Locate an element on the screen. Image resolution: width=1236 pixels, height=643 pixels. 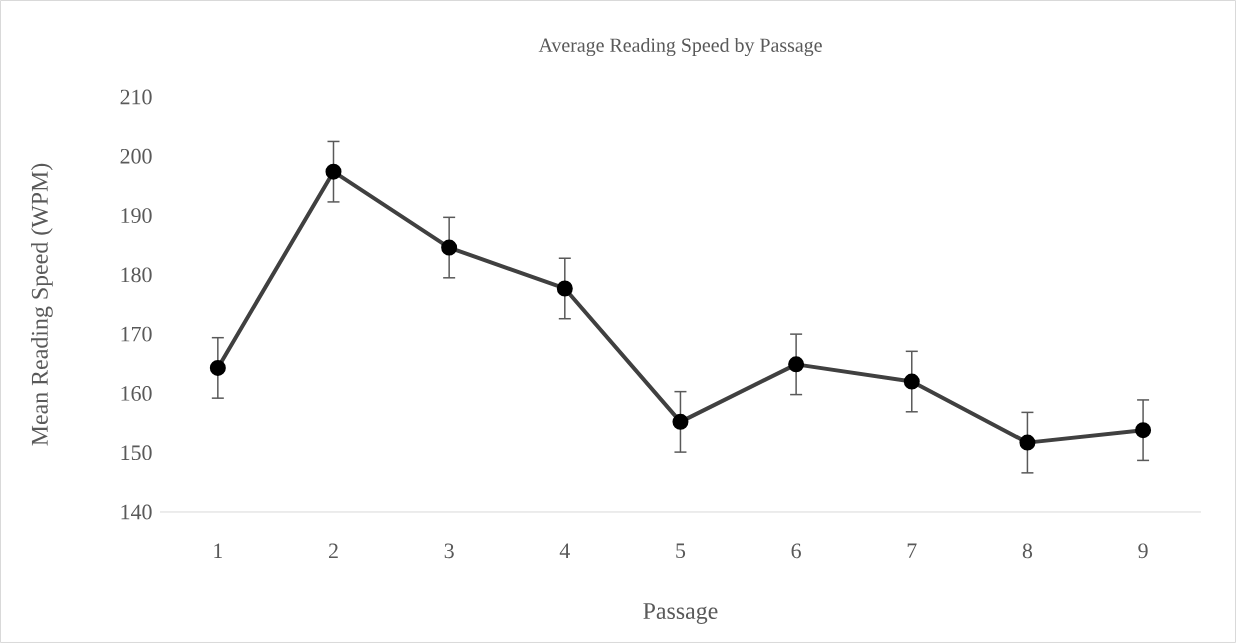
x-axis-title: Passage is located at coordinates (680, 613).